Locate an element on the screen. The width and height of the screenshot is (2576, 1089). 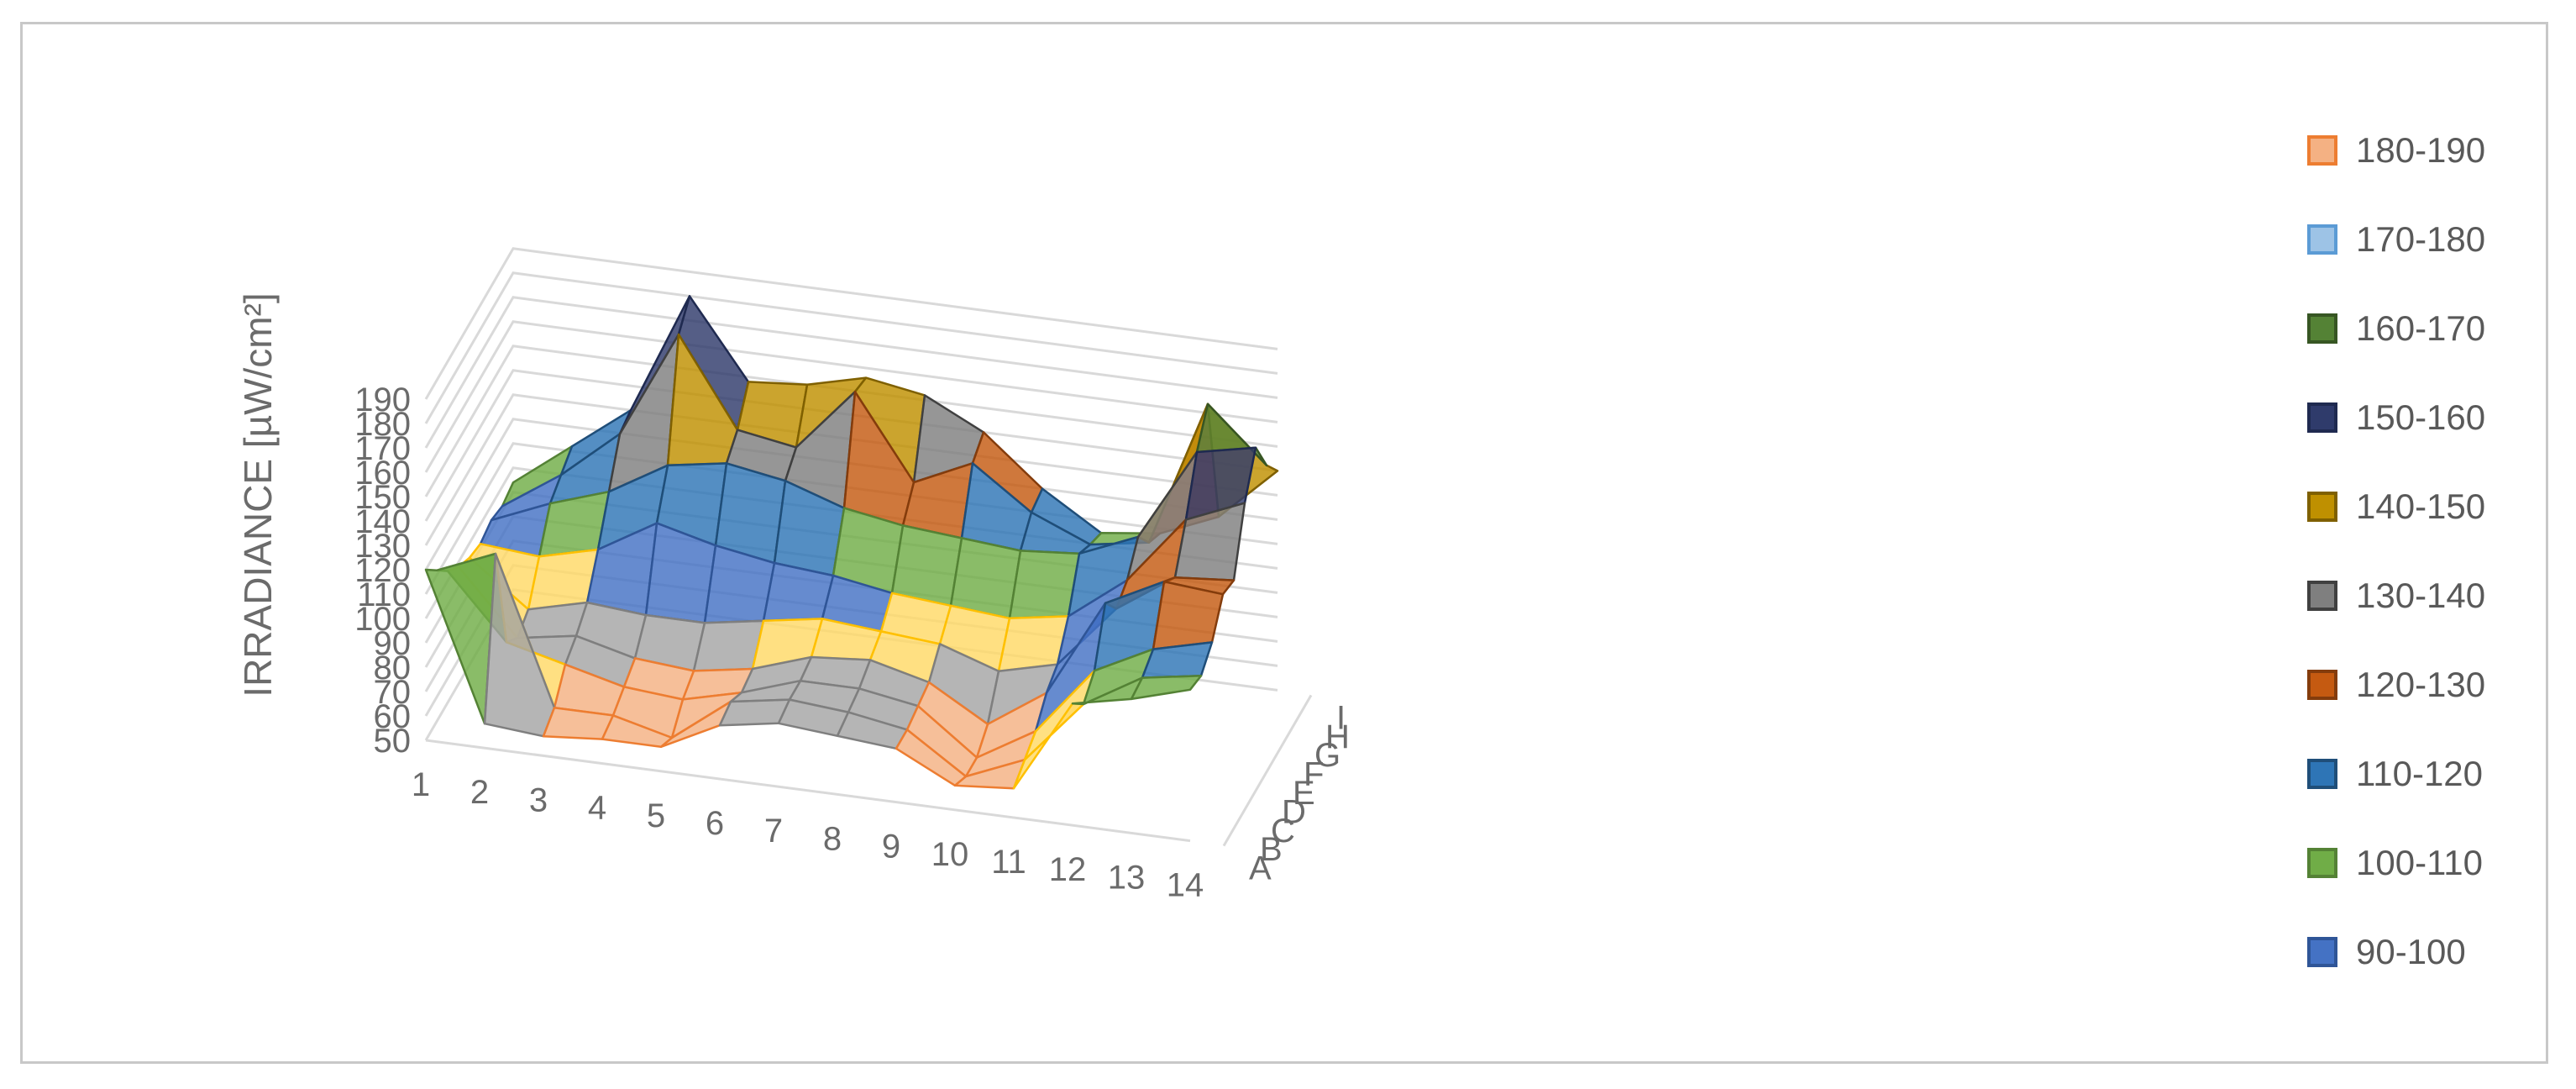
legend-item: 150-160 is located at coordinates (2396, 417).